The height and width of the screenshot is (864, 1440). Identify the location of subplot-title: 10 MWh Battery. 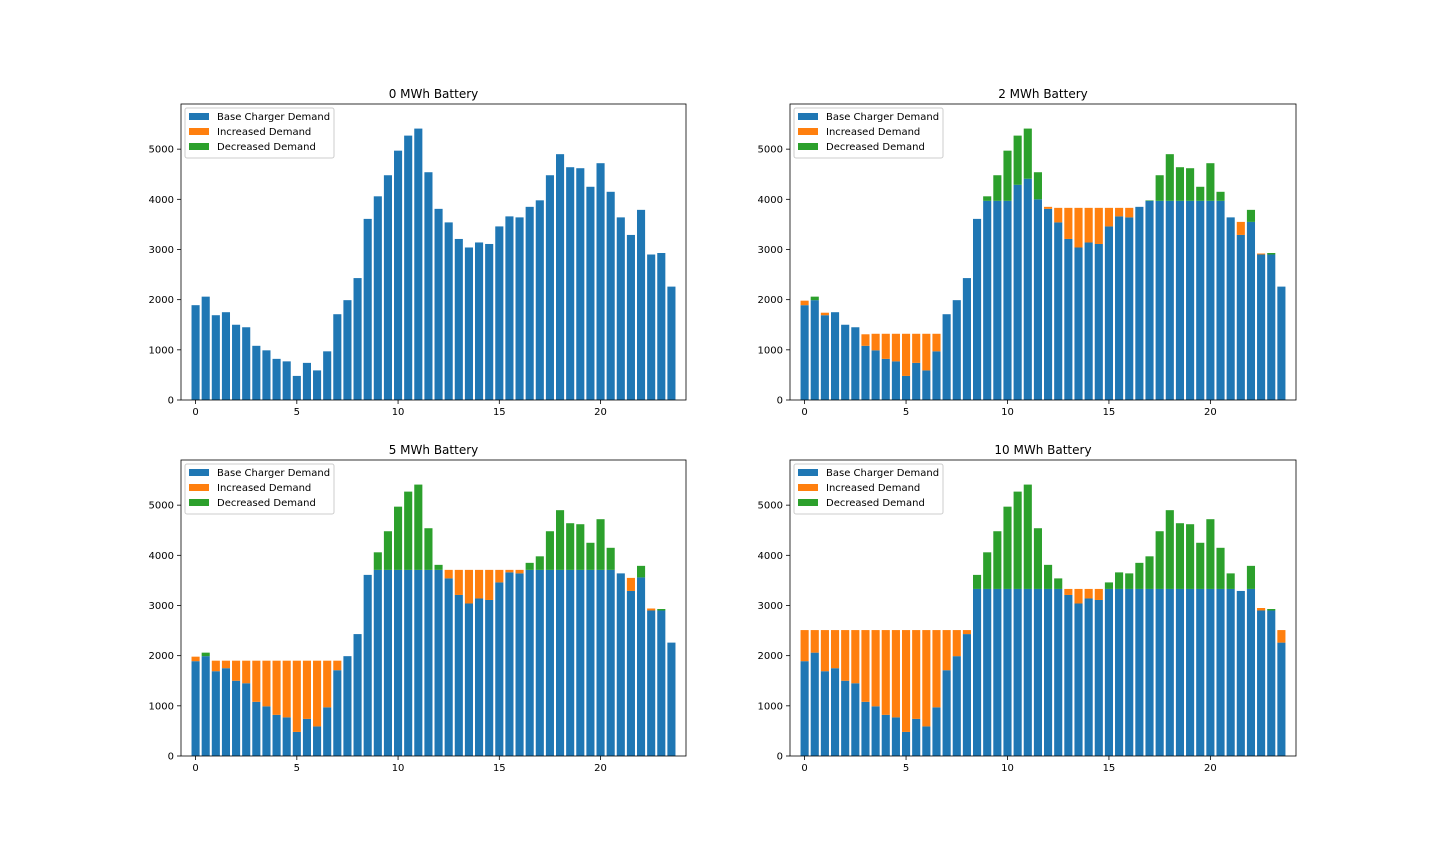
(1042, 450).